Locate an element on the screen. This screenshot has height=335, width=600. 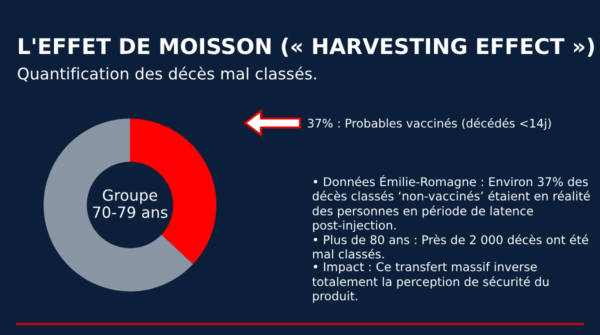
text: • Données Émilie-Romagne : Environ 37% des décès classés ‘non-vaccinés’ étaient en réalité des personnes en période de latence post-injection. is located at coordinates (451, 203).